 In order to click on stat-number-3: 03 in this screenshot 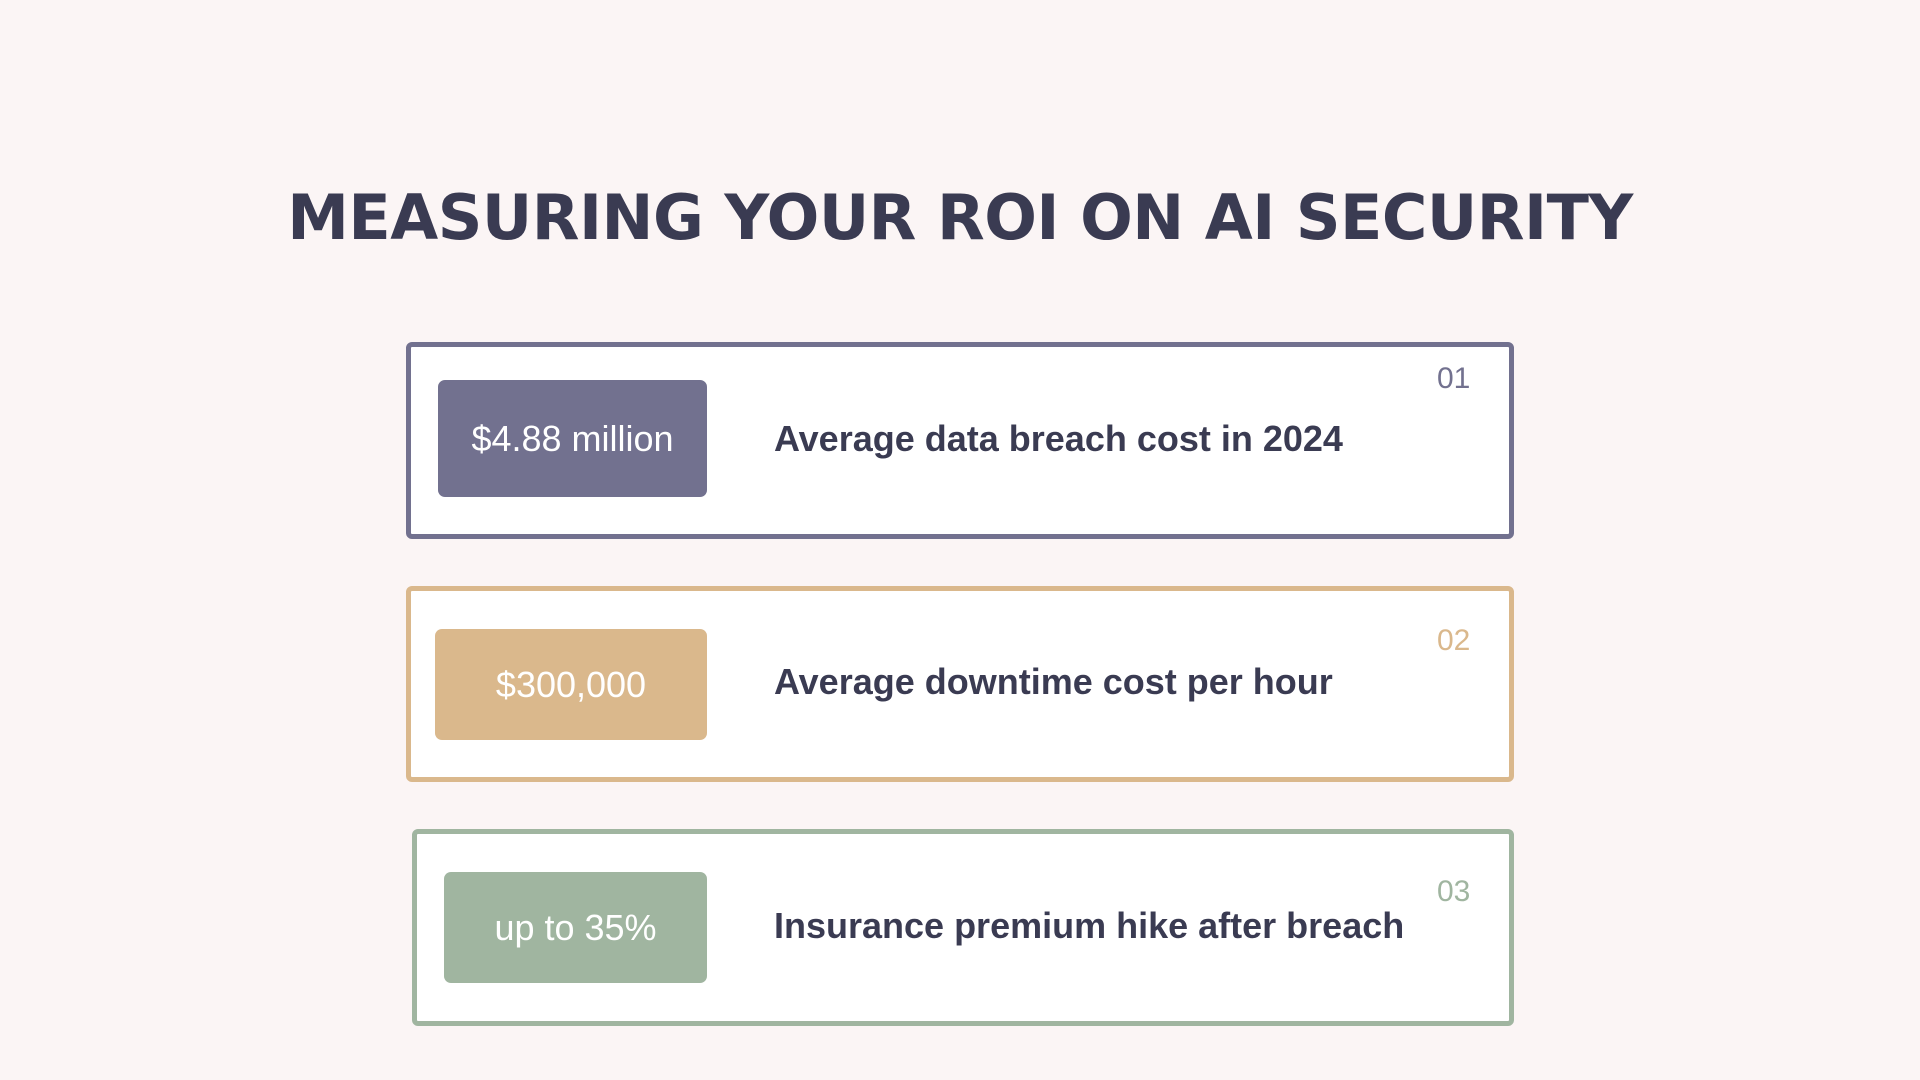, I will do `click(1454, 891)`.